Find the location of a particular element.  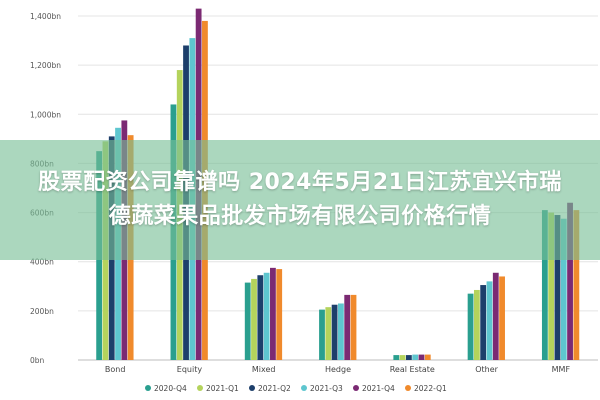

x-tick-label: Hedge is located at coordinates (338, 369).